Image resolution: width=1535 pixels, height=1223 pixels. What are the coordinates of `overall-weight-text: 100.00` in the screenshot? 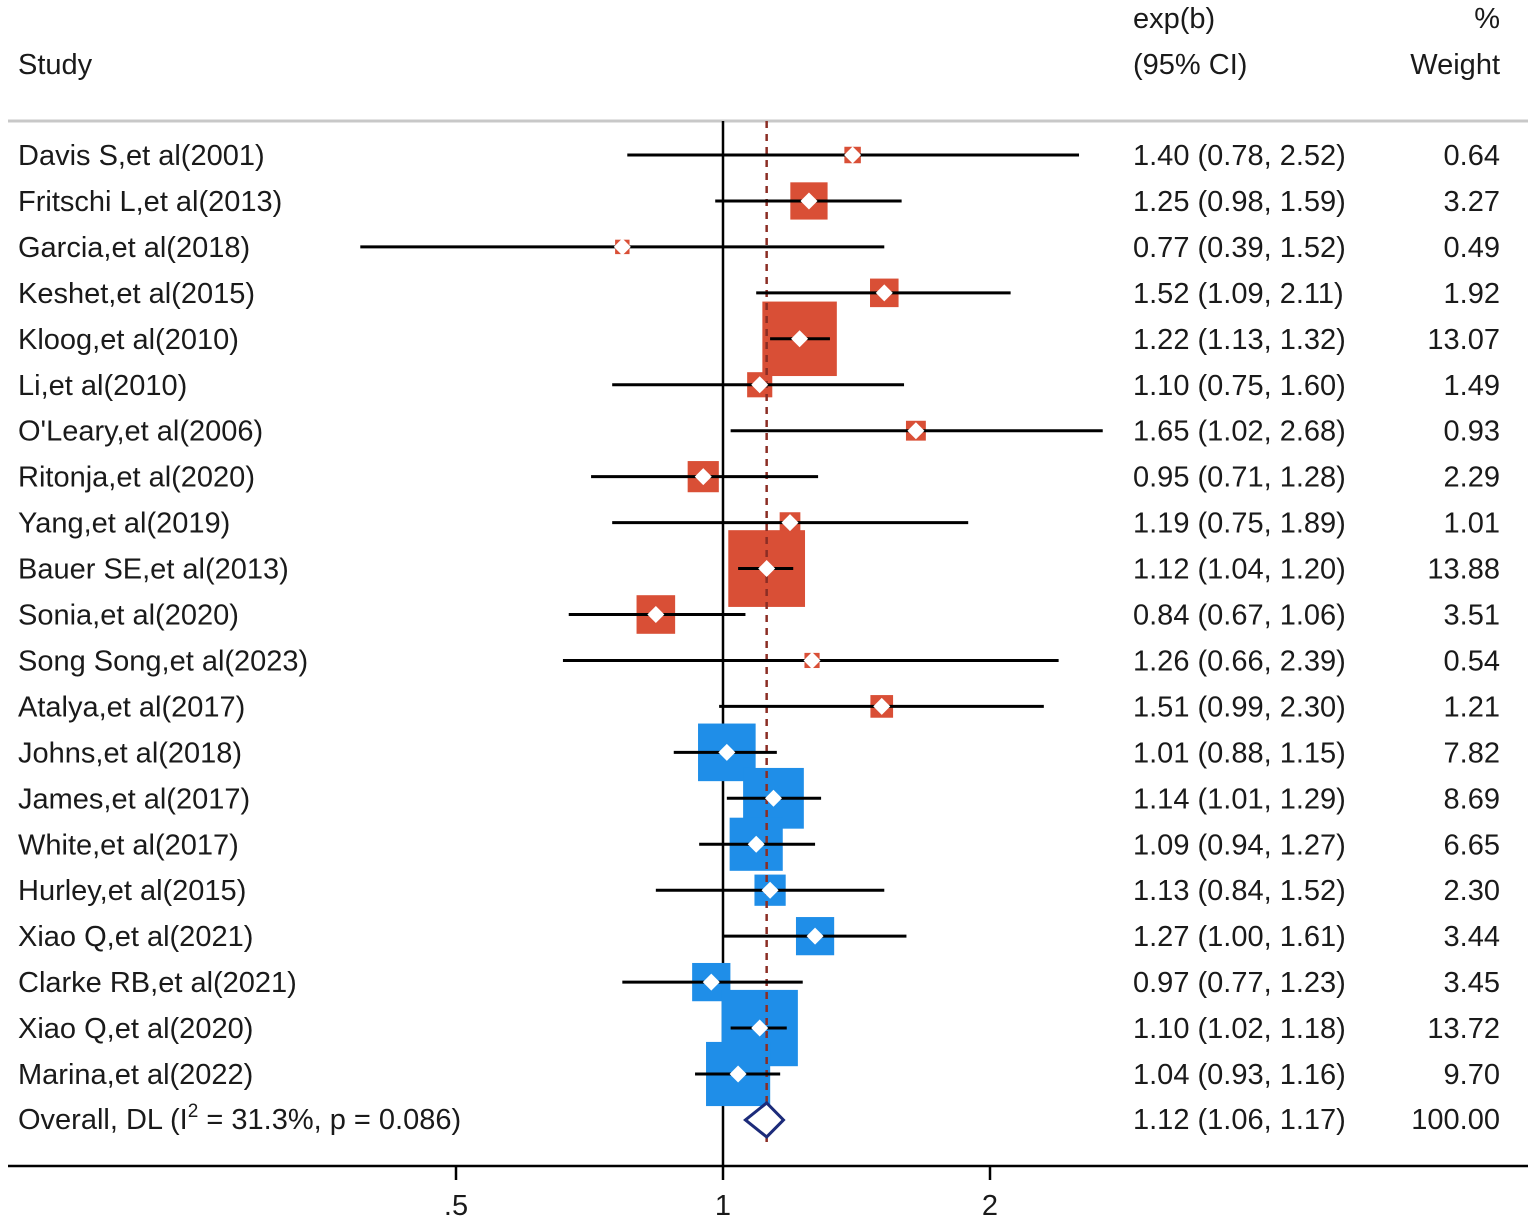 It's located at (1455, 1120).